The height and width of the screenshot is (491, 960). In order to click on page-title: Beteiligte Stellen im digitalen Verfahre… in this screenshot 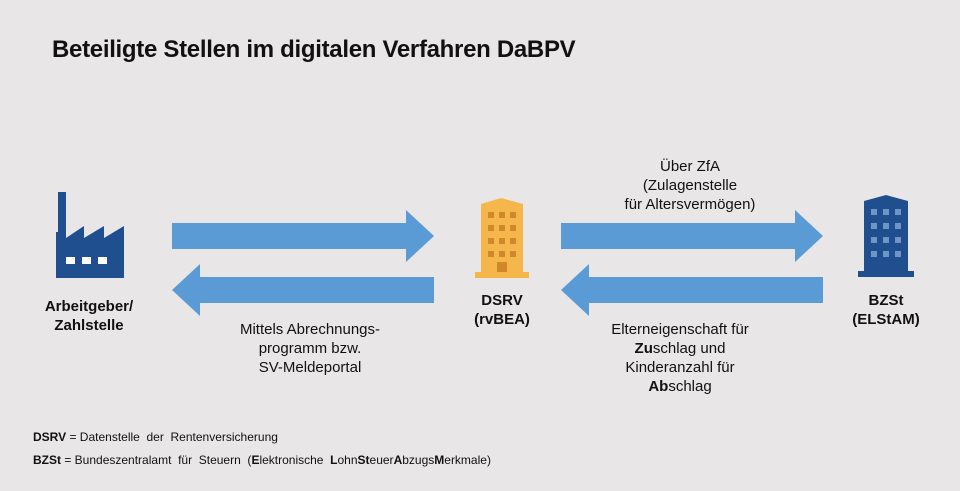, I will do `click(314, 49)`.